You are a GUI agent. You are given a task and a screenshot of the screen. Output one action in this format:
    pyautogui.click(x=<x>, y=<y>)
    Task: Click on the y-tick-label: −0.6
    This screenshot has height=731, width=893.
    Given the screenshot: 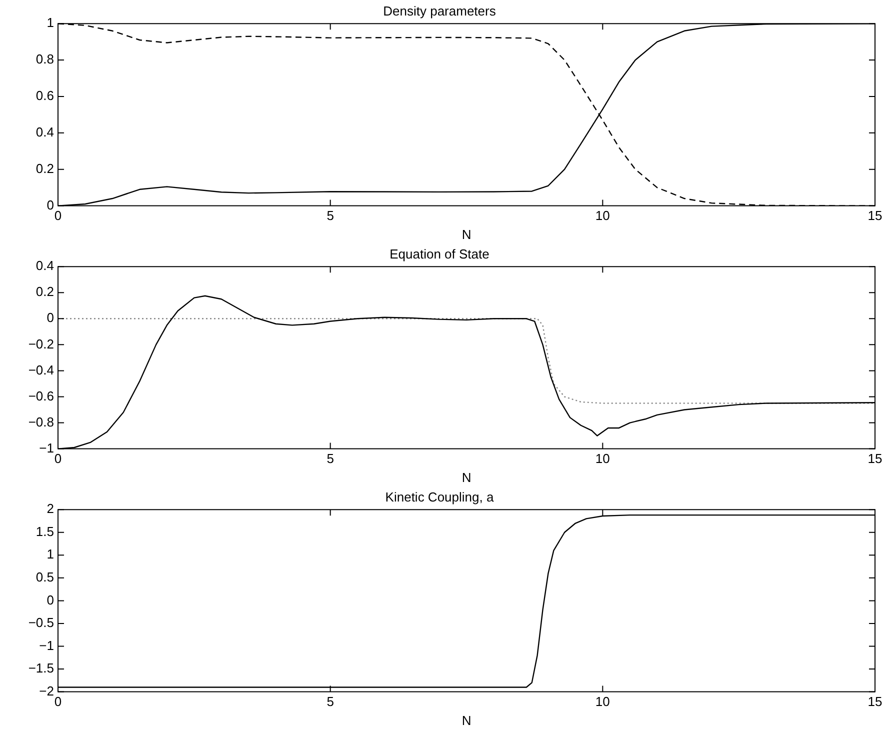 What is the action you would take?
    pyautogui.click(x=41, y=396)
    